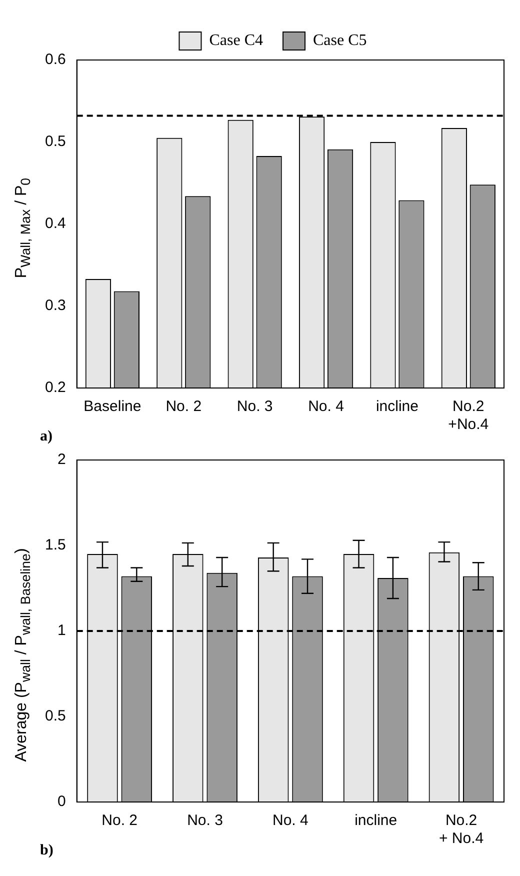 The height and width of the screenshot is (876, 520). What do you see at coordinates (55, 59) in the screenshot?
I see `y-tick-label: 0.6` at bounding box center [55, 59].